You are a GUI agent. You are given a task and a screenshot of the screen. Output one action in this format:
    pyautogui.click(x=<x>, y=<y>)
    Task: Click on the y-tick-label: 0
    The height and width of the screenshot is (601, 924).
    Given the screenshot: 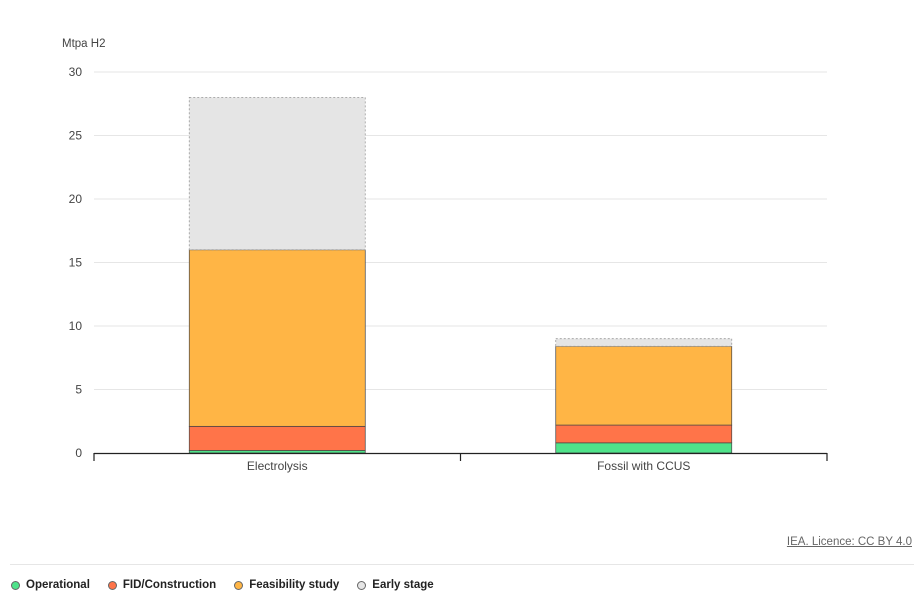 What is the action you would take?
    pyautogui.click(x=78, y=453)
    